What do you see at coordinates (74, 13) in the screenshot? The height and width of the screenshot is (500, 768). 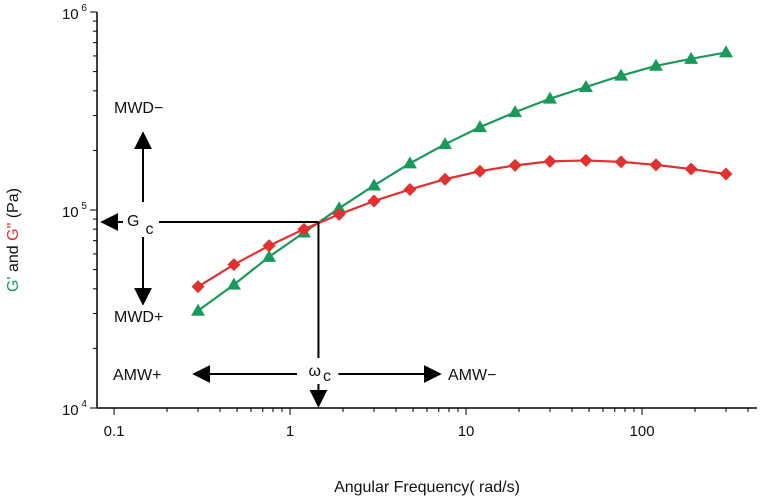 I see `y-tick-label: 10 6` at bounding box center [74, 13].